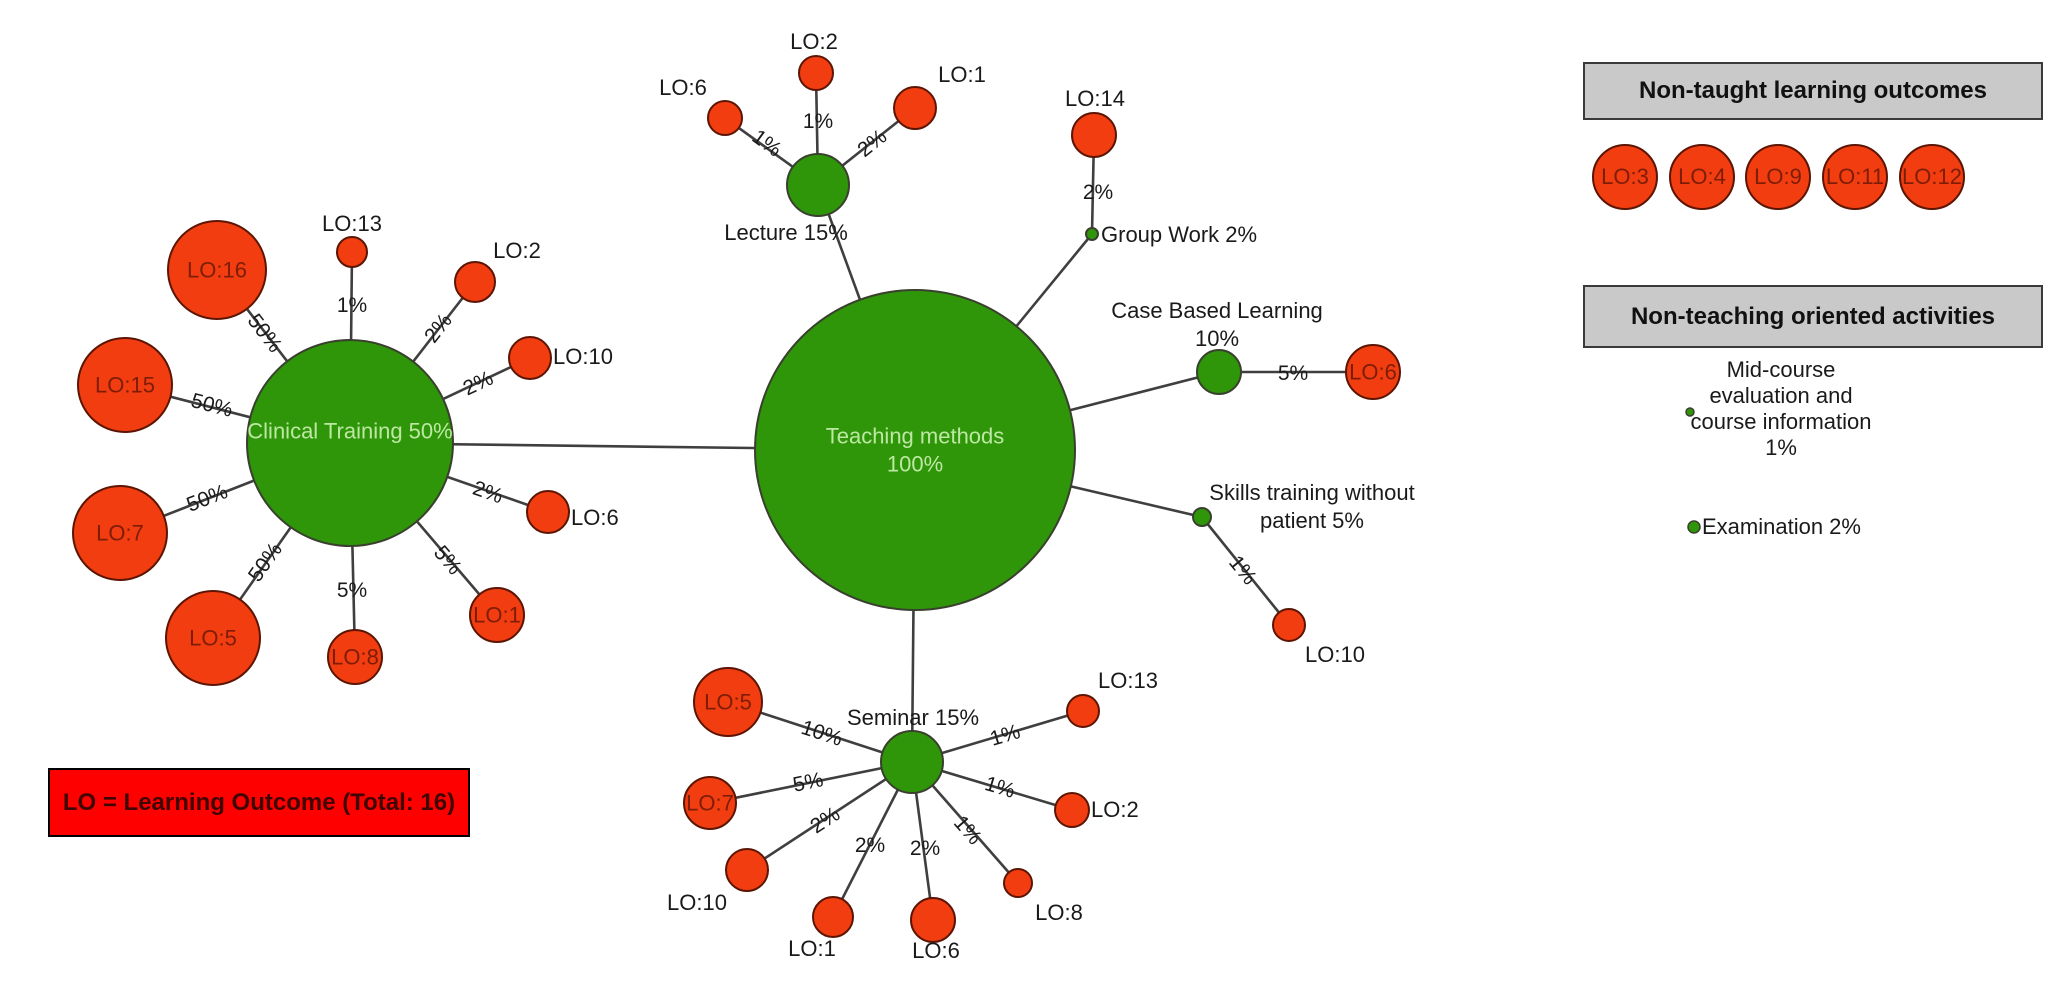 This screenshot has height=1001, width=2059. I want to click on node-lo5_ct, so click(213, 638).